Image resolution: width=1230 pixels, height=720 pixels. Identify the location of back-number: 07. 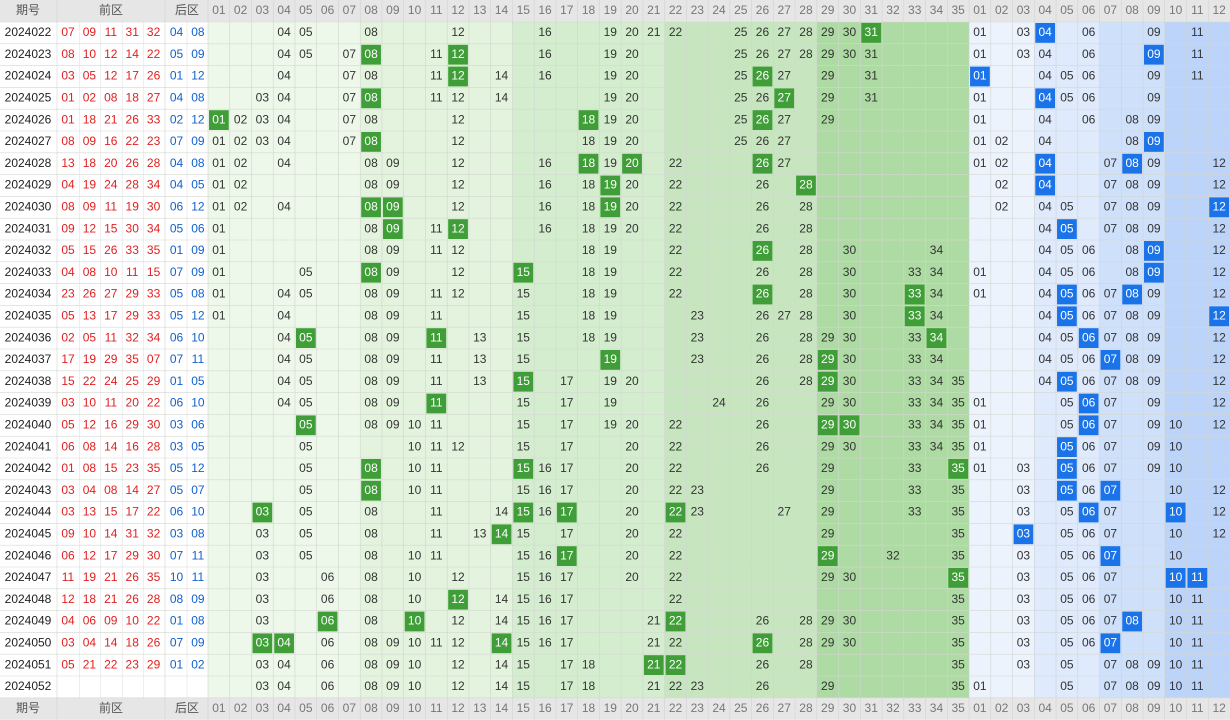
(177, 555).